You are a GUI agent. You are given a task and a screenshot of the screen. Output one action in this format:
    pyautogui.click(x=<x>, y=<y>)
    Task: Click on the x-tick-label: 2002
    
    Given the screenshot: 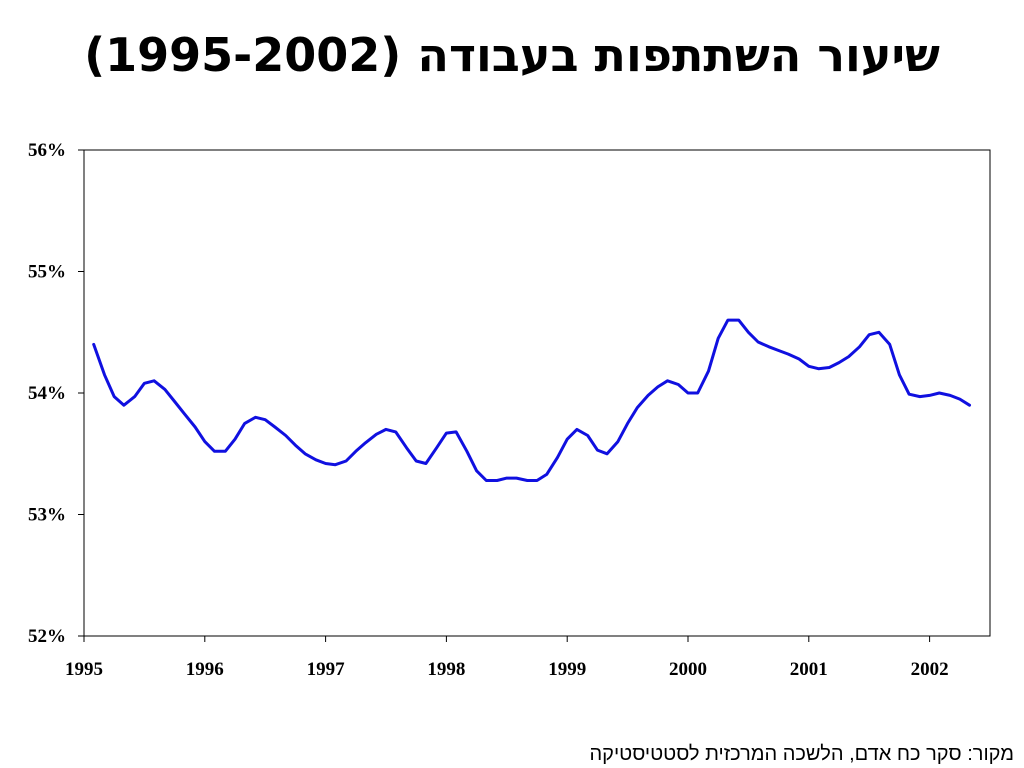 What is the action you would take?
    pyautogui.click(x=930, y=669)
    